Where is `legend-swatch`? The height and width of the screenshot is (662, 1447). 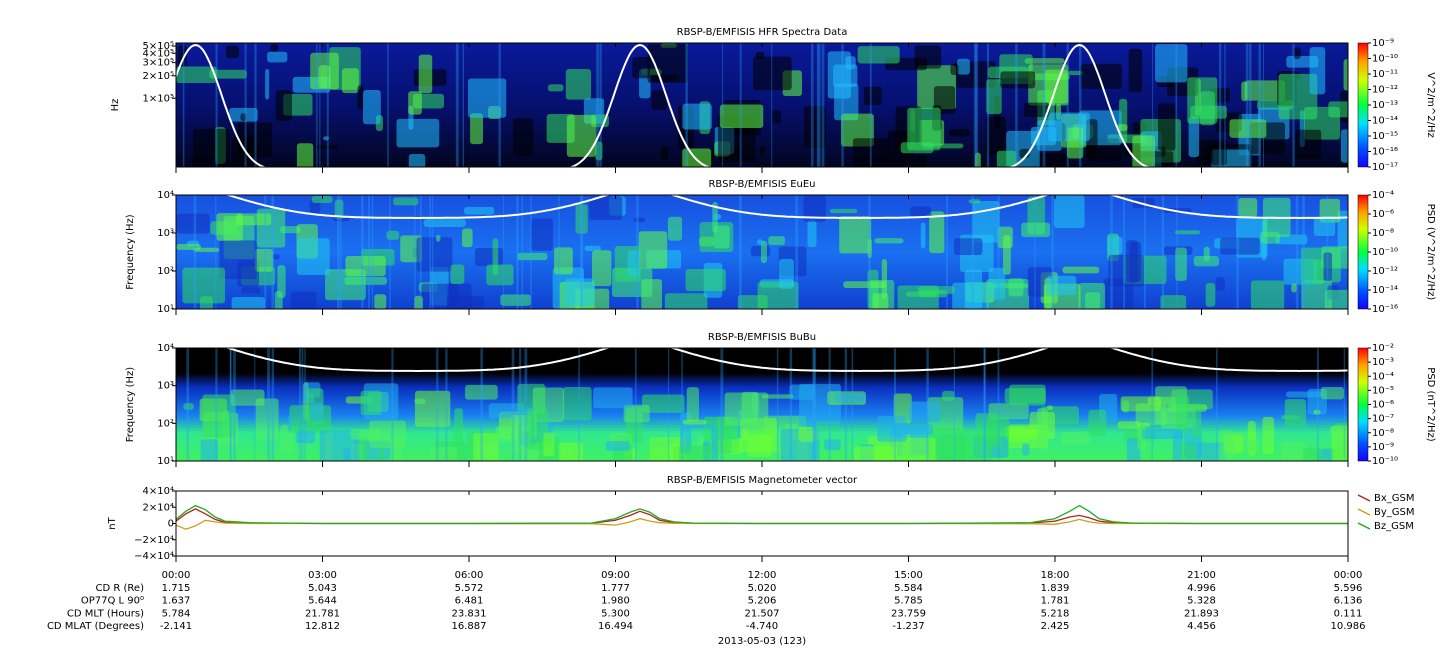 legend-swatch is located at coordinates (1364, 498).